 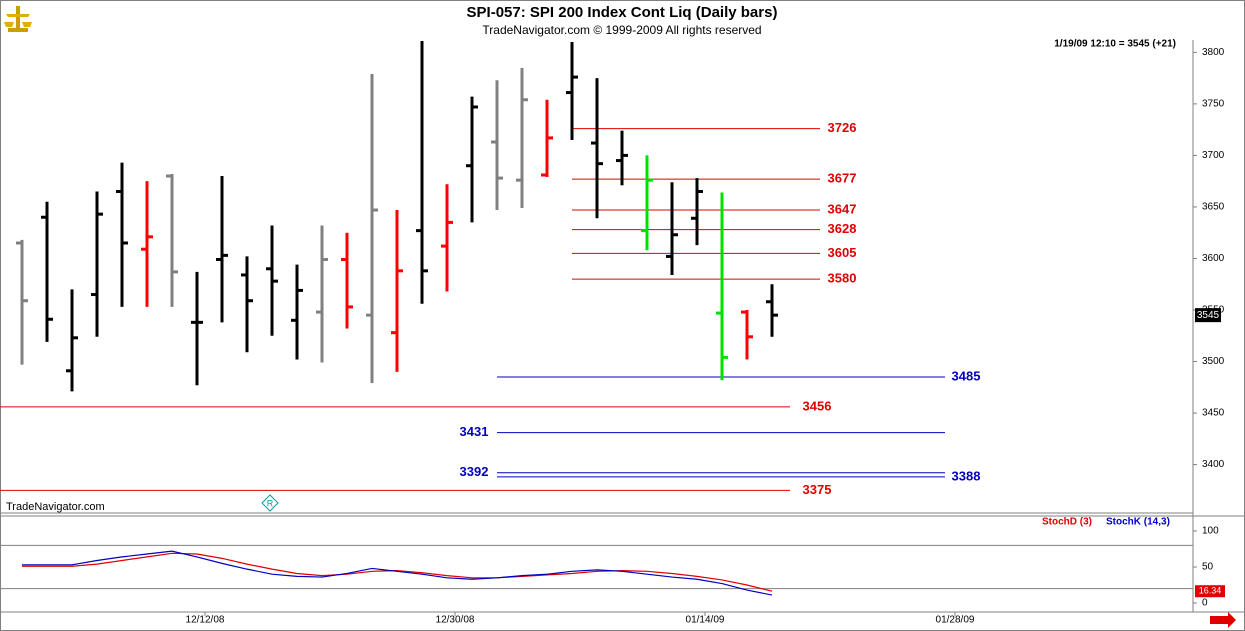 I want to click on level-label: 3580, so click(x=842, y=278).